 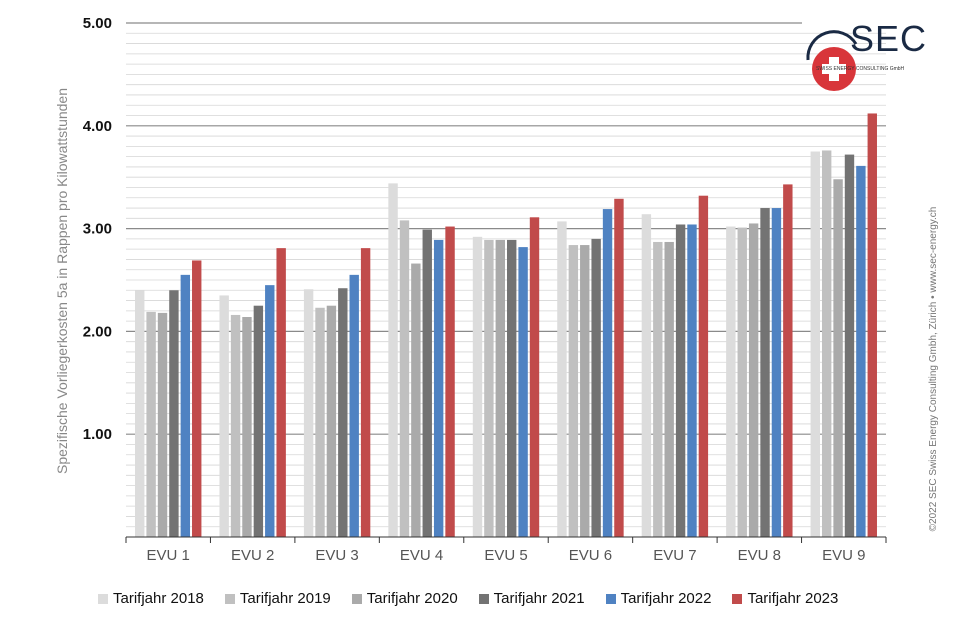 What do you see at coordinates (860, 69) in the screenshot?
I see `logo-subtitle: SWISS ENERGY CONSULTING GmbH` at bounding box center [860, 69].